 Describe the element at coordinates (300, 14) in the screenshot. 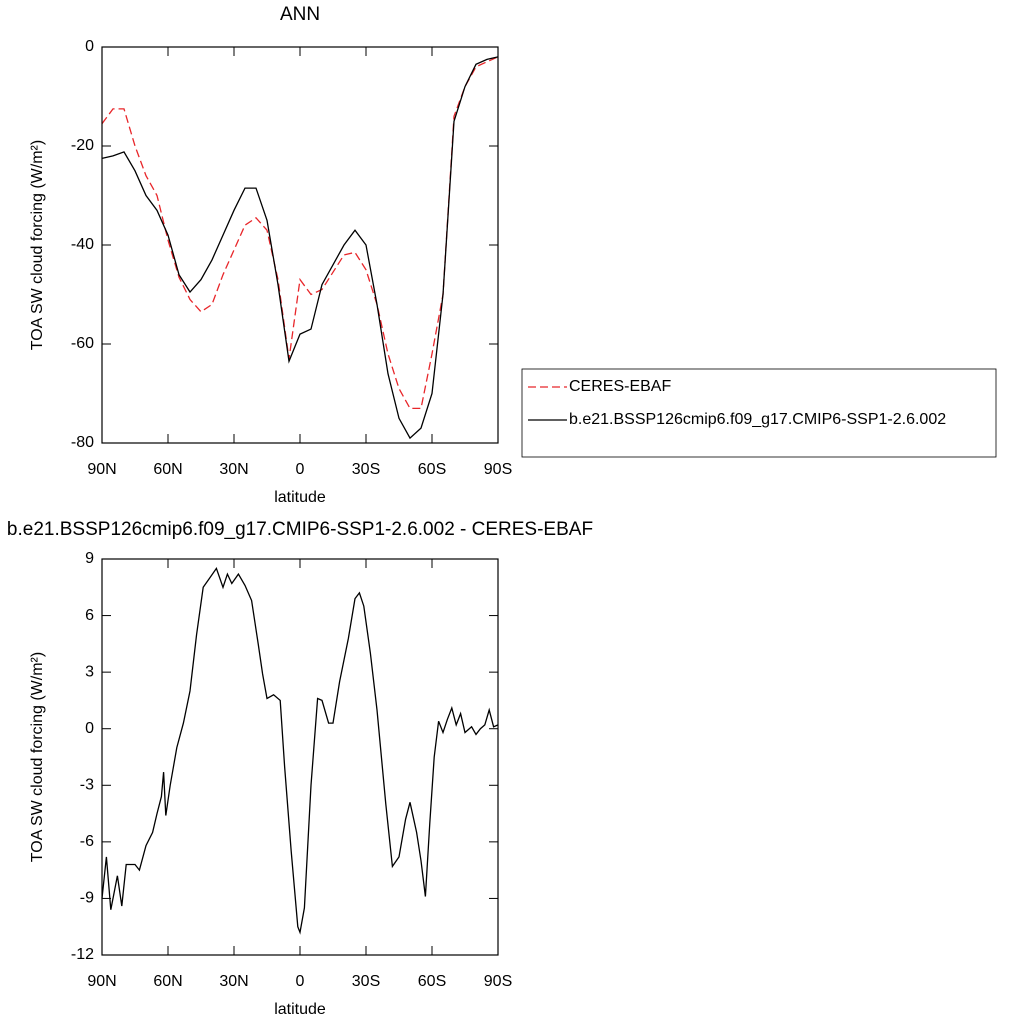

I see `chart-title: ANN` at that location.